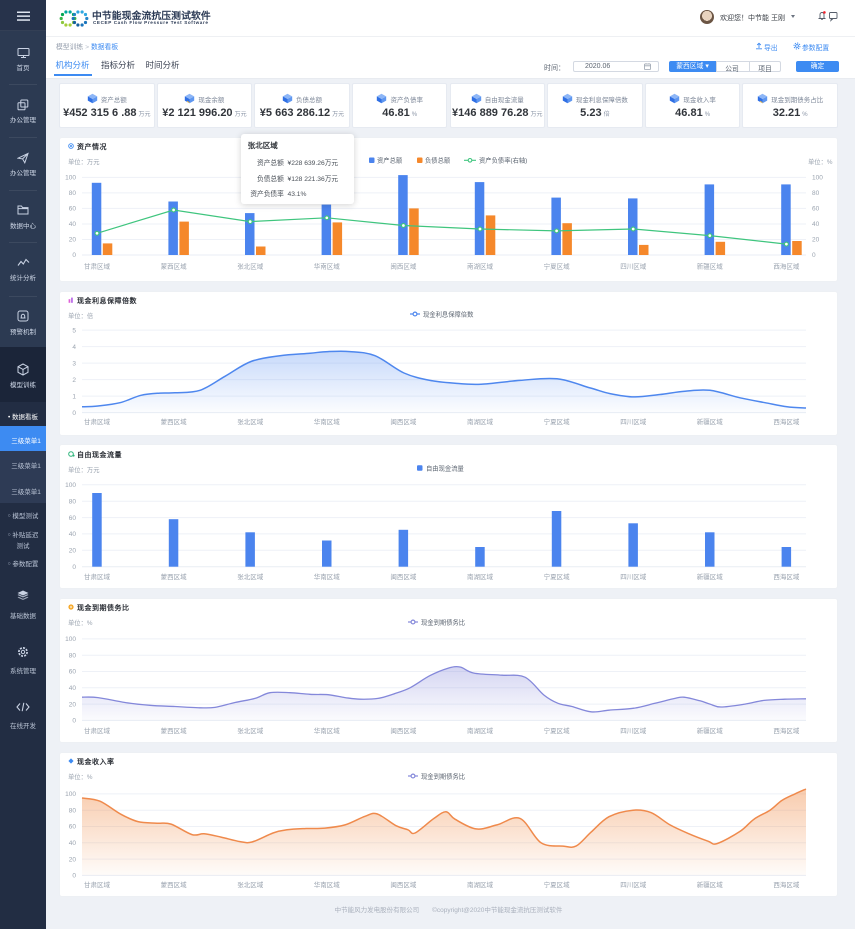 Image resolution: width=855 pixels, height=929 pixels. What do you see at coordinates (438, 160) in the screenshot?
I see `svg-text: 负债总额` at bounding box center [438, 160].